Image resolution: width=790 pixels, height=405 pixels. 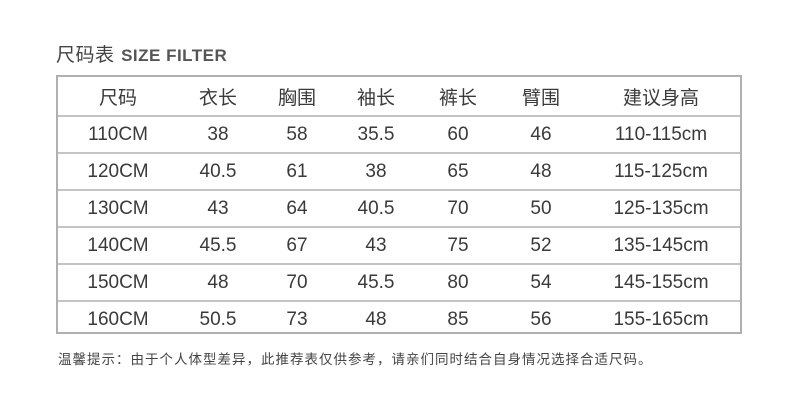 I want to click on table-cell: 61, so click(x=297, y=171).